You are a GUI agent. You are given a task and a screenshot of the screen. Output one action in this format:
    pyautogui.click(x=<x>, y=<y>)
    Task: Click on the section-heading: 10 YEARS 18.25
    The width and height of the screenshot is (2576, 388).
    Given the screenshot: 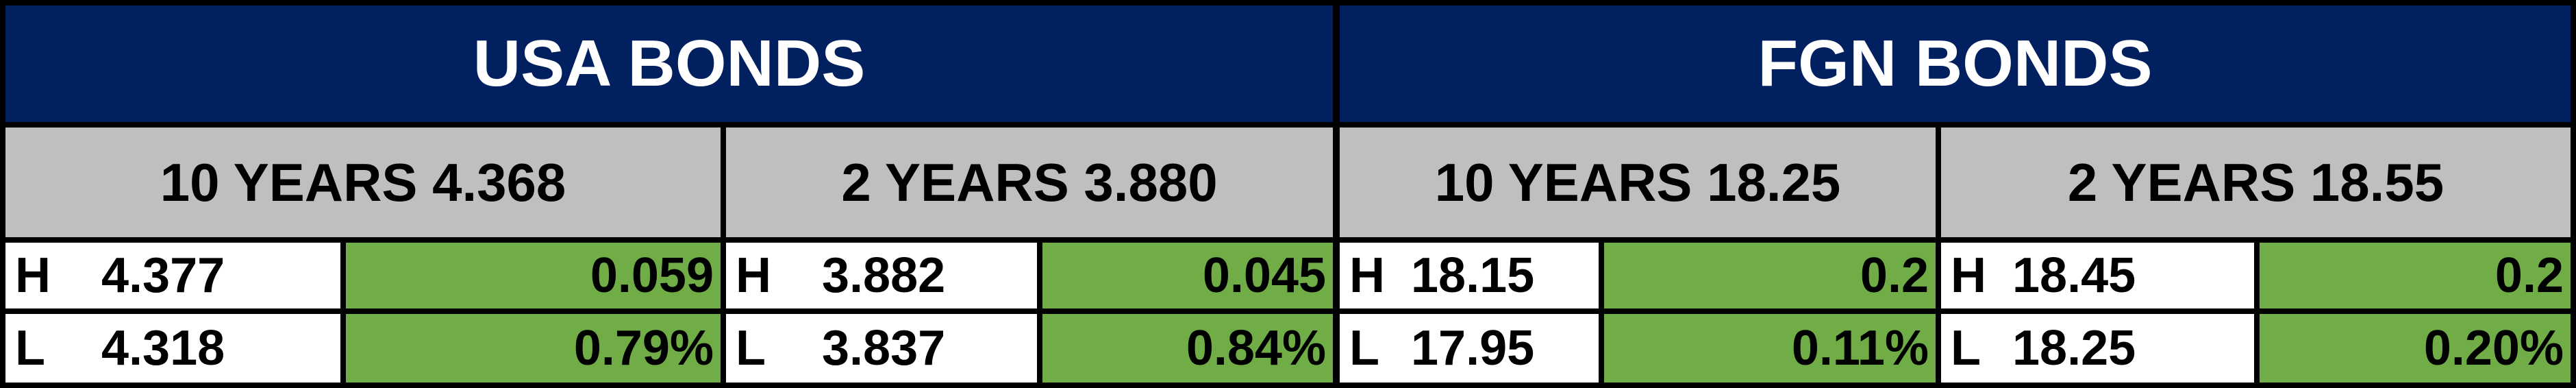 What is the action you would take?
    pyautogui.click(x=1638, y=182)
    